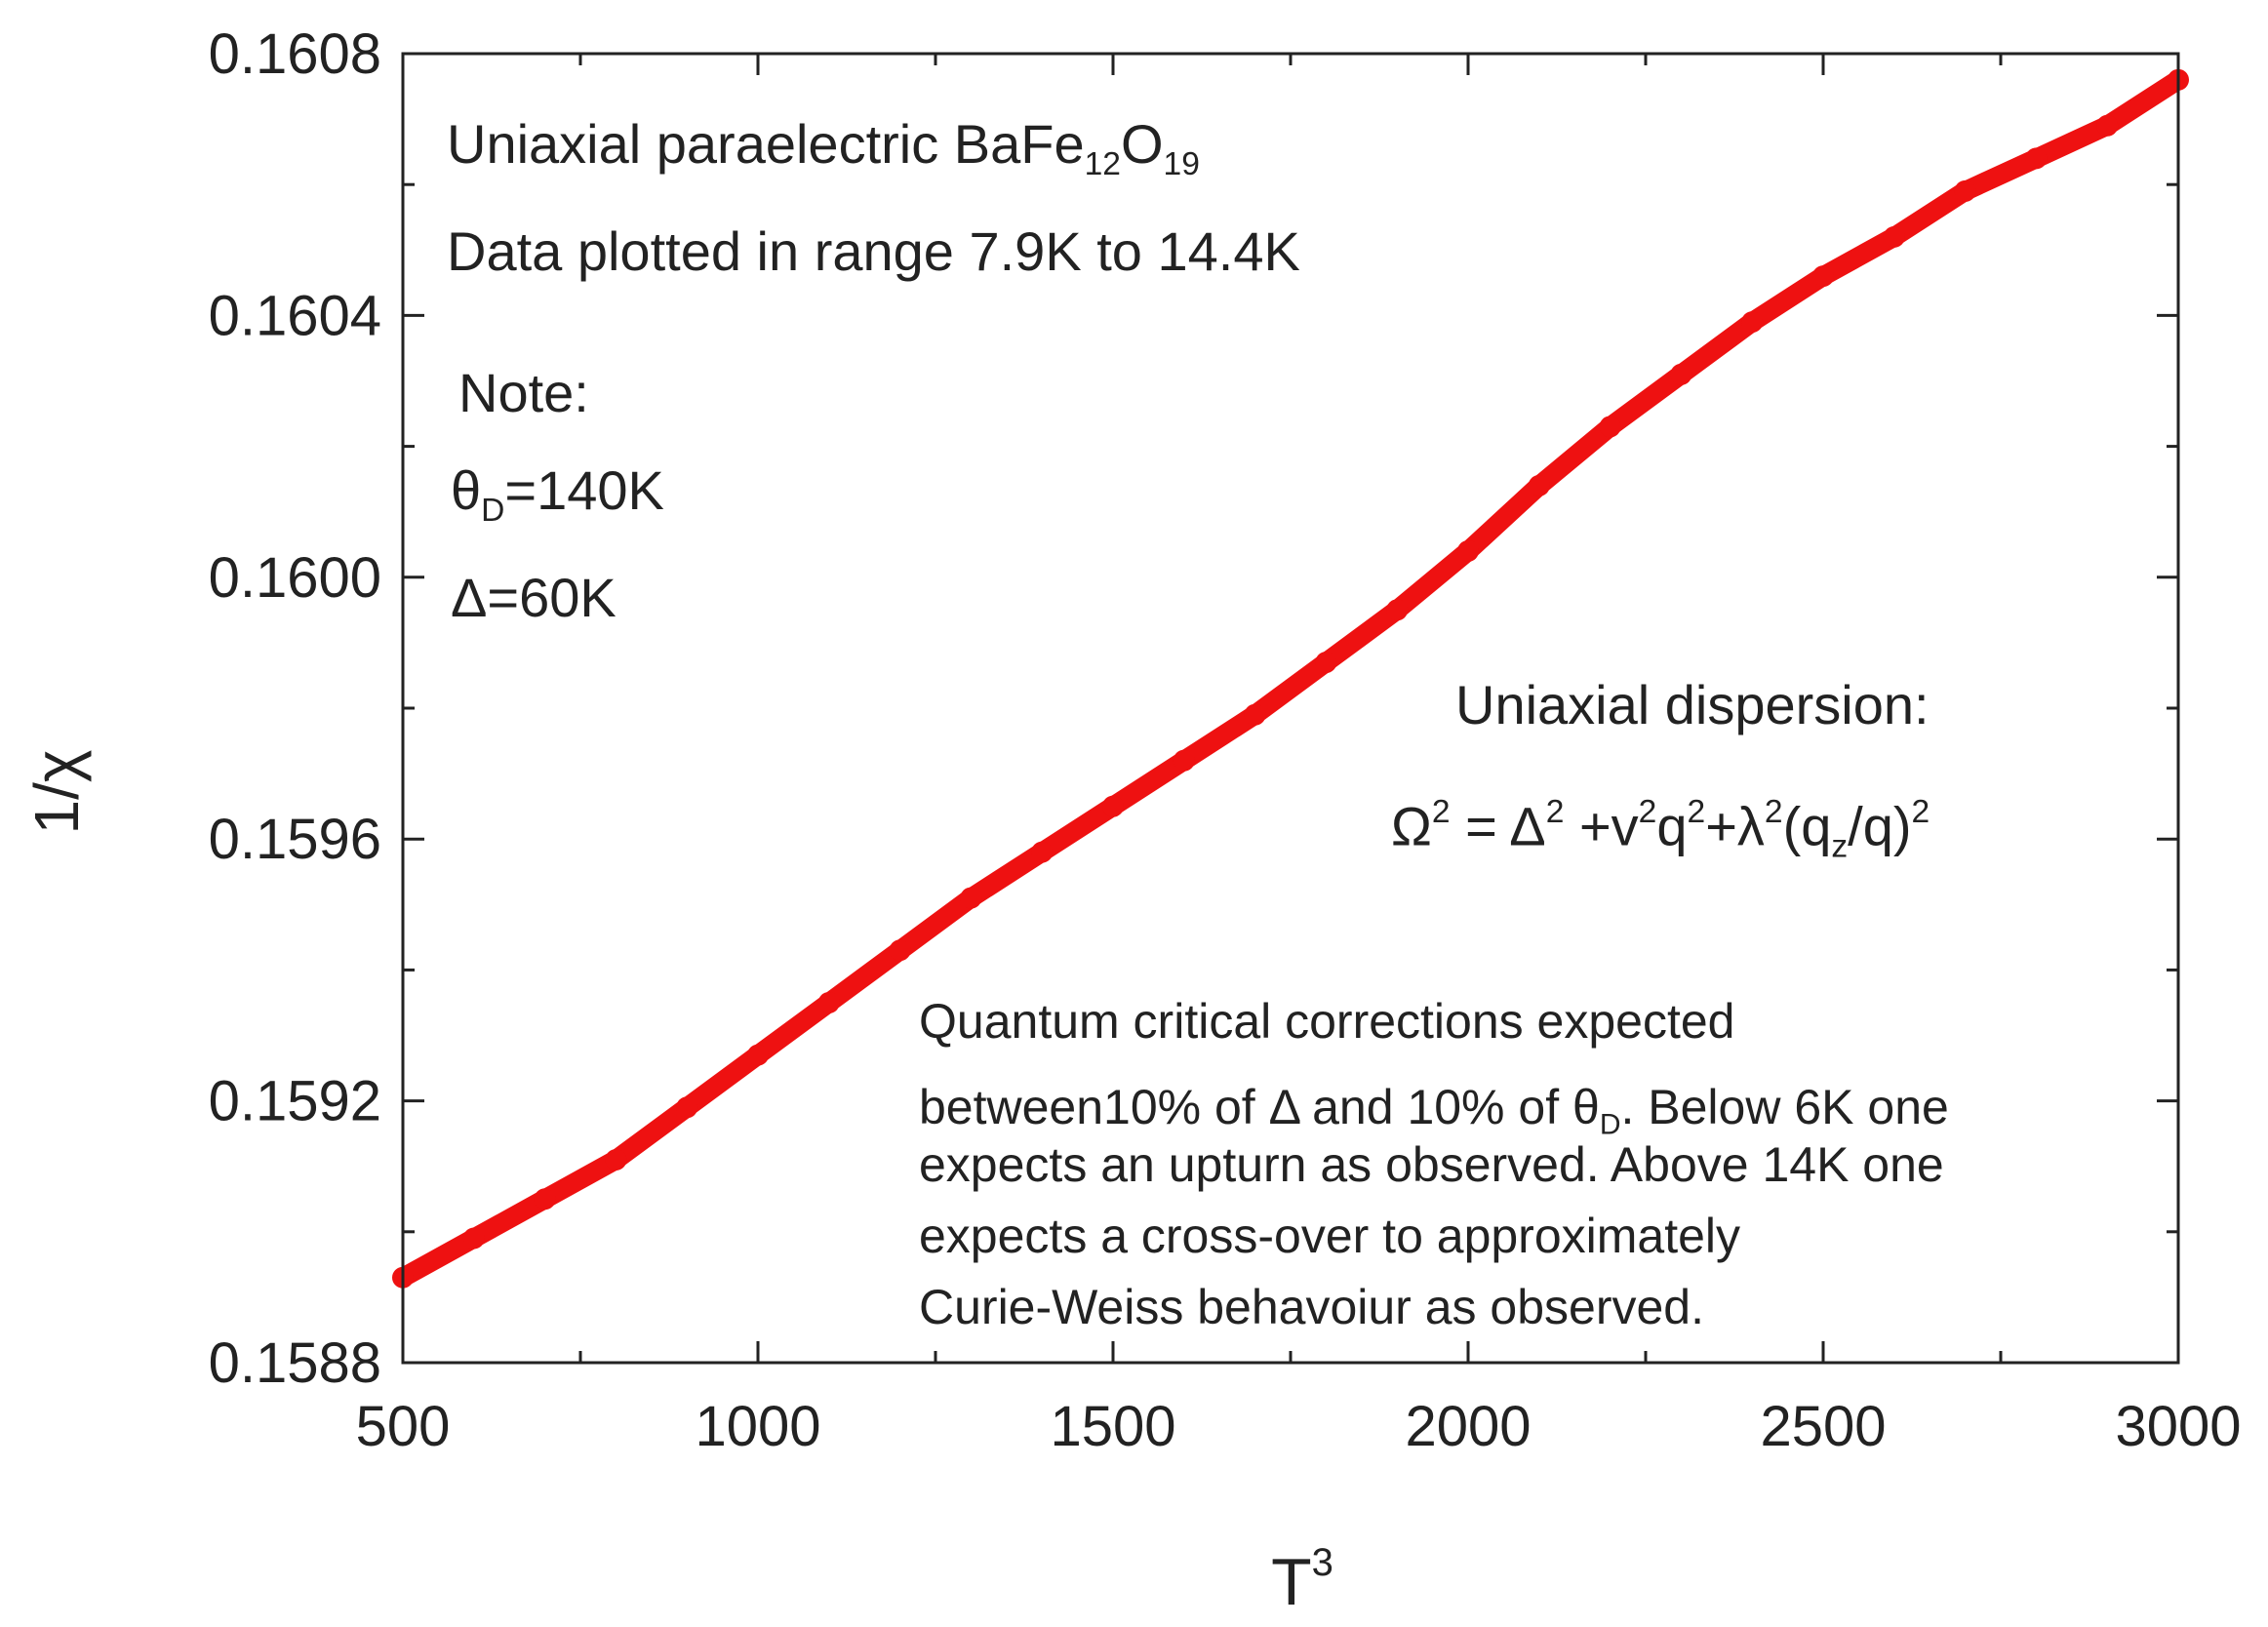  What do you see at coordinates (1647, 812) in the screenshot?
I see `v-exponent: 2` at bounding box center [1647, 812].